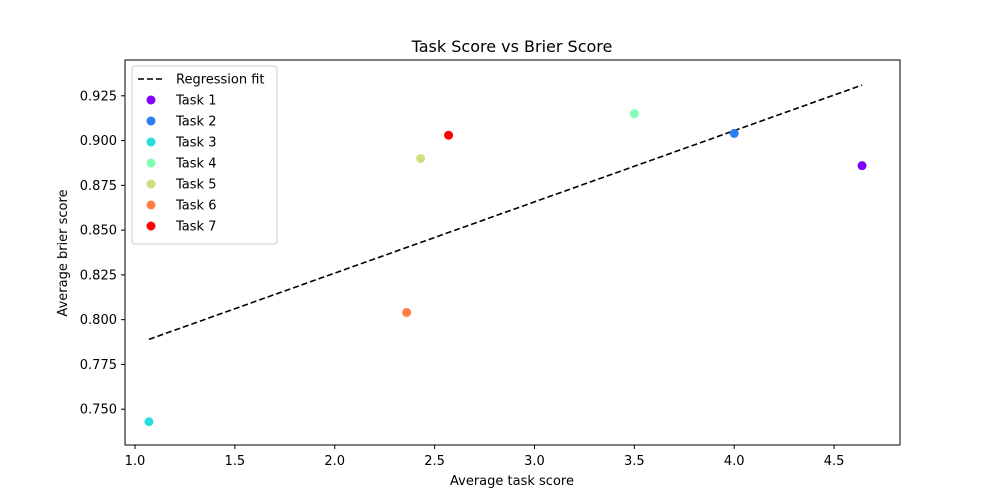  Describe the element at coordinates (220, 80) in the screenshot. I see `legend-label-regression: Regression fit` at that location.